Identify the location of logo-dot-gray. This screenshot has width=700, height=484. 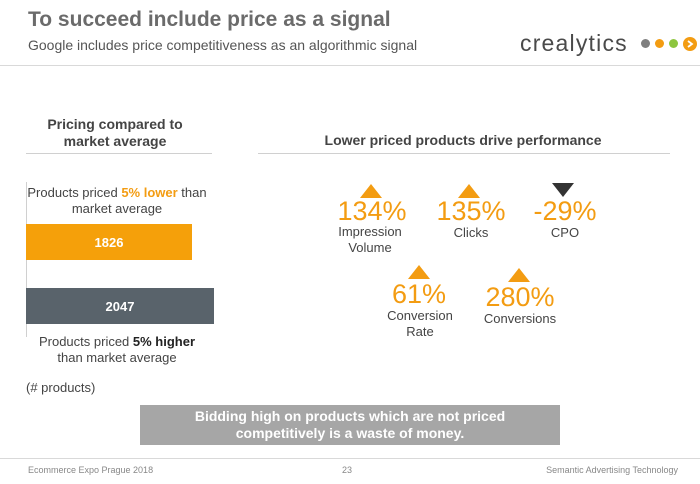
(645, 43).